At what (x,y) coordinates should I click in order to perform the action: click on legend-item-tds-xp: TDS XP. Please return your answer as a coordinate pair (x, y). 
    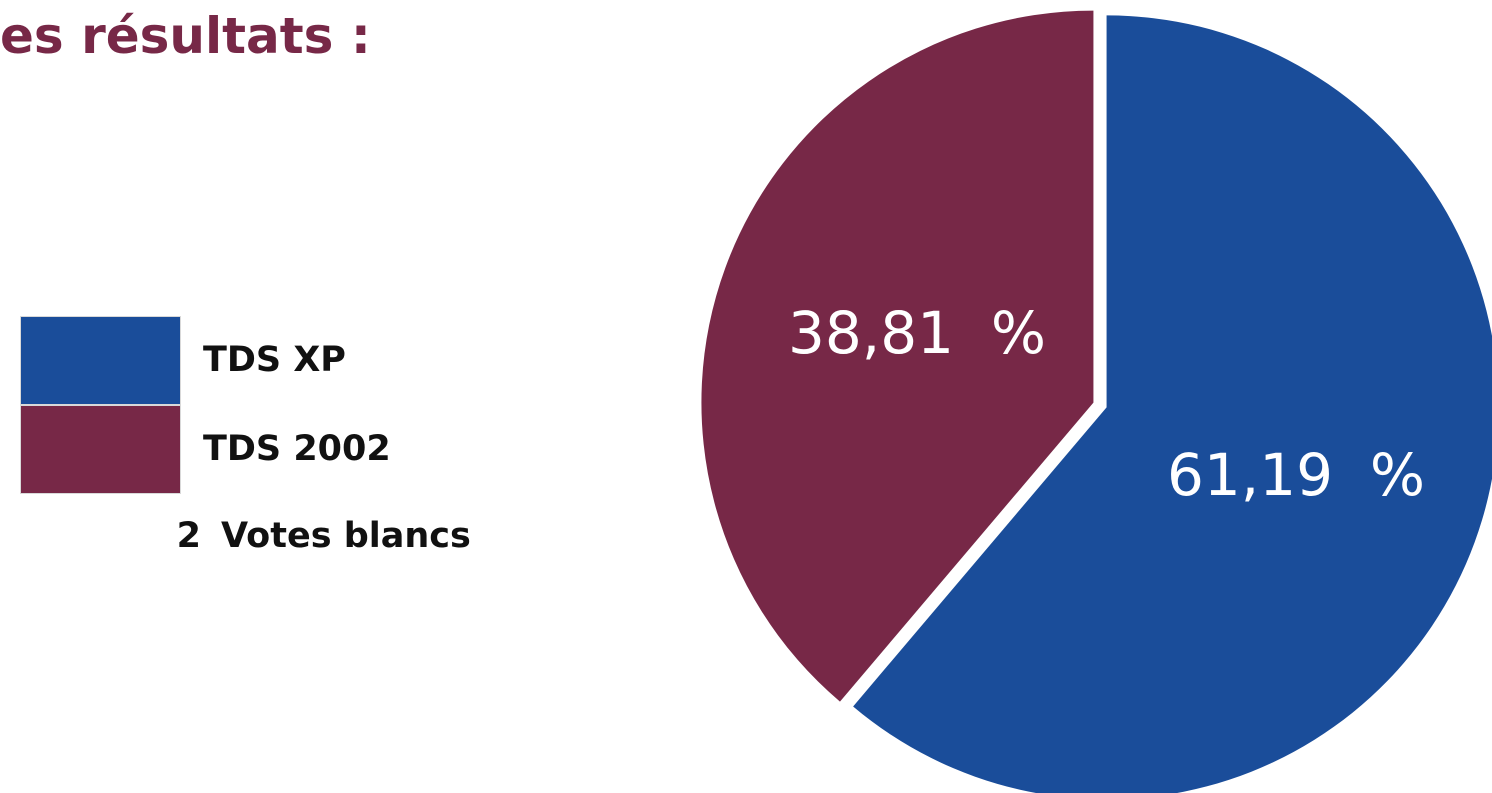
    Looking at the image, I should click on (255, 360).